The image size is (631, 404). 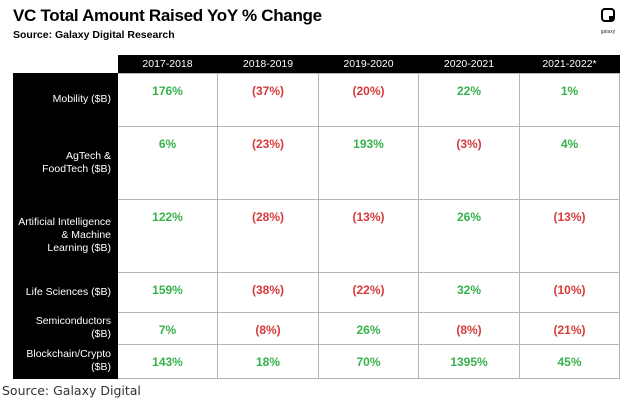 What do you see at coordinates (569, 328) in the screenshot?
I see `data-cell: (21%)` at bounding box center [569, 328].